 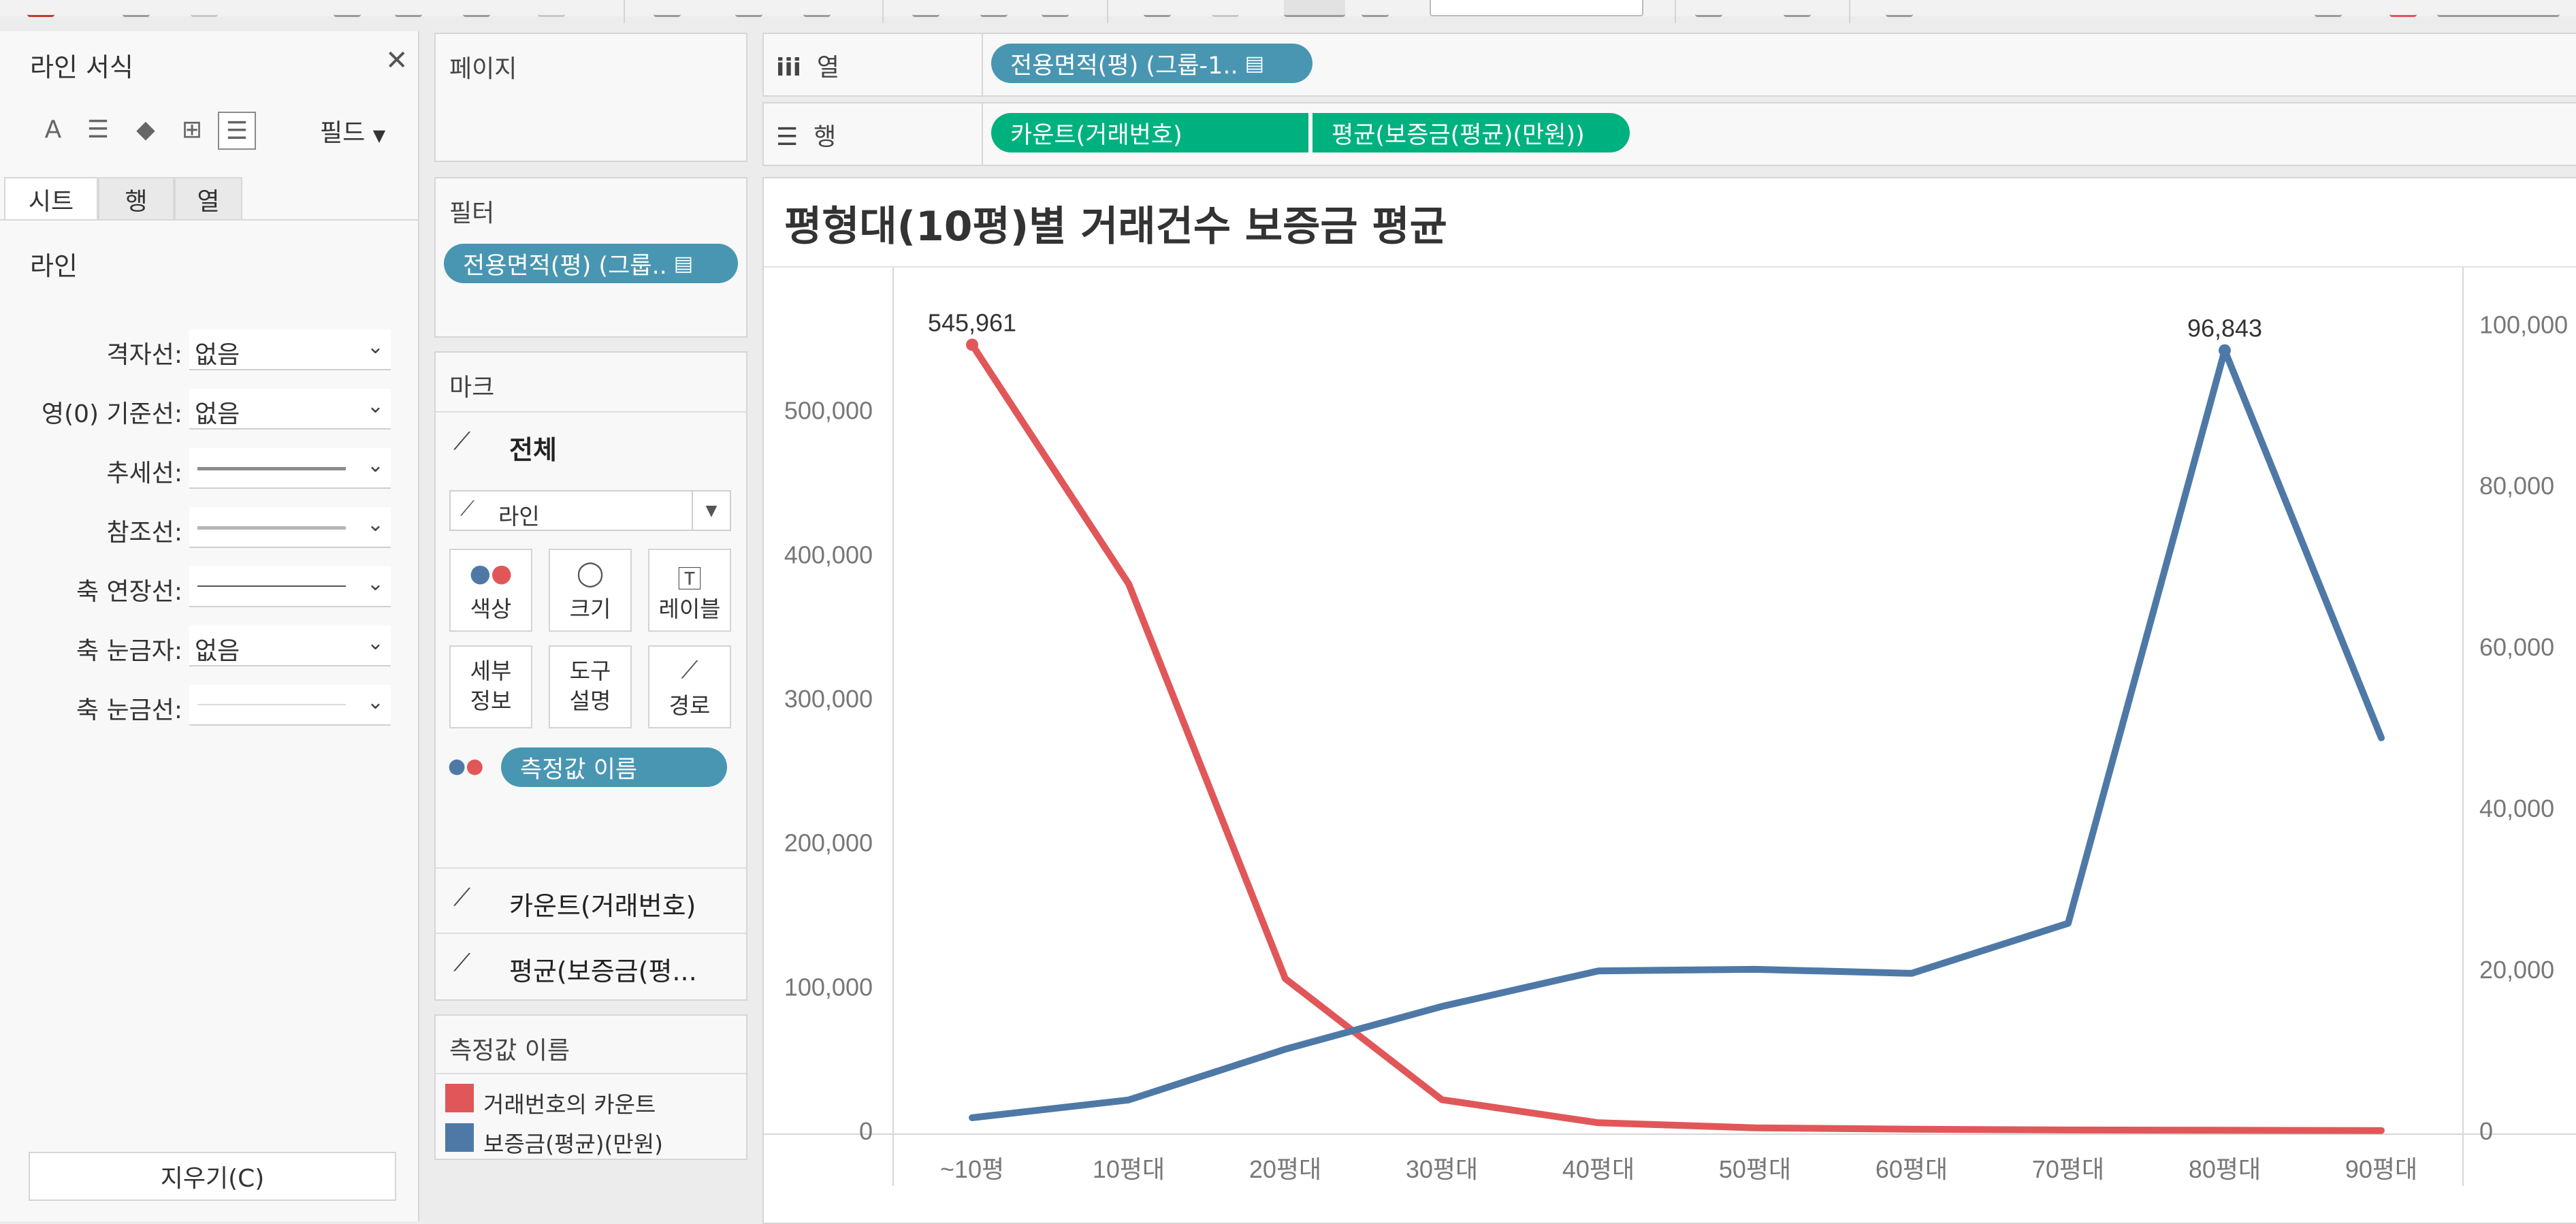 What do you see at coordinates (591, 590) in the screenshot?
I see `size-button: ◯ 크기` at bounding box center [591, 590].